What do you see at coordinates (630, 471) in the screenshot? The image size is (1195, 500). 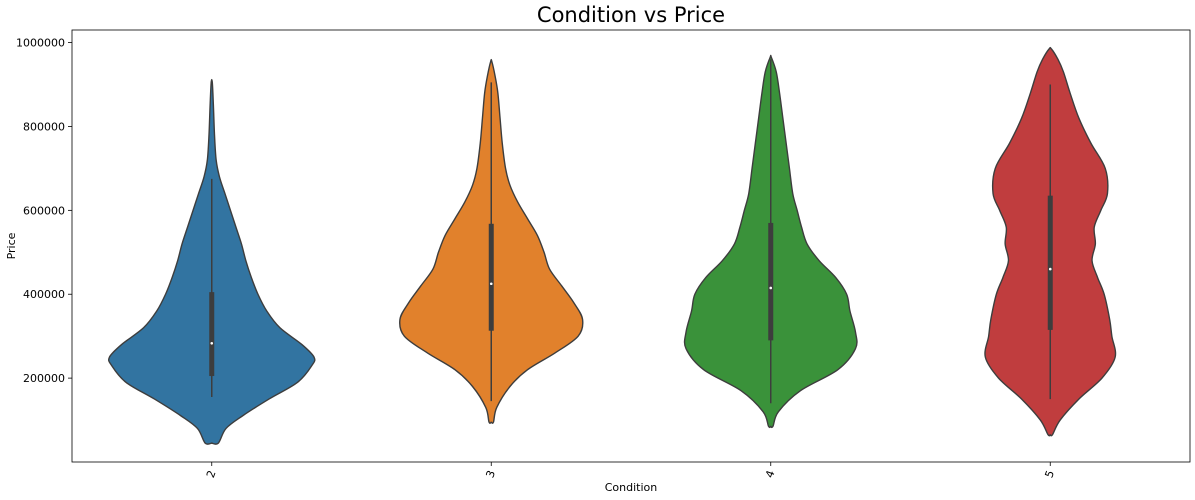 I see `x-axis: 2 3 4 5` at bounding box center [630, 471].